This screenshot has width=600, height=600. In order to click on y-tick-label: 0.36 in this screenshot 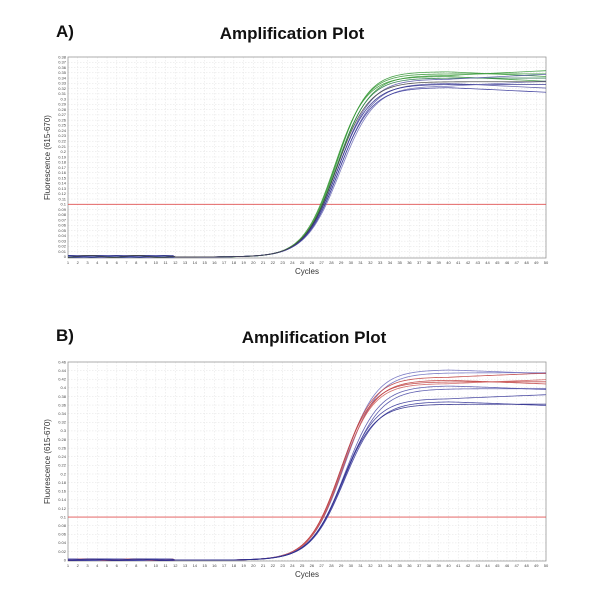, I will do `click(62, 67)`.